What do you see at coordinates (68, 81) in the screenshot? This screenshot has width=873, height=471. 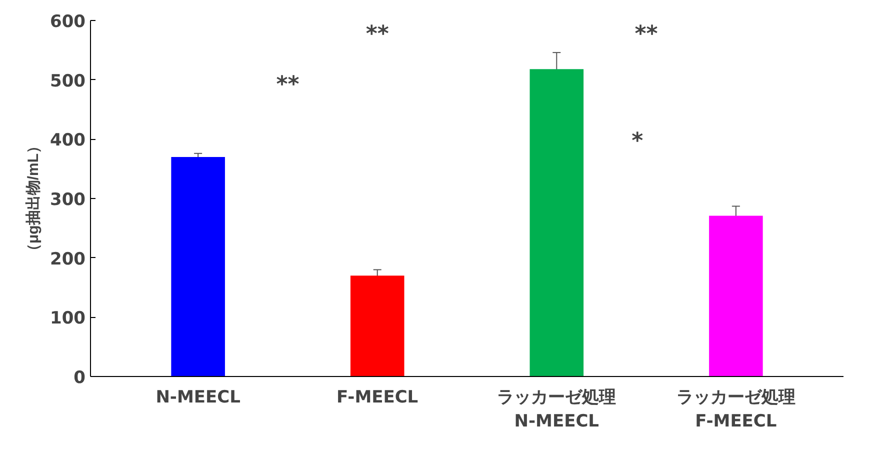 I see `y-tick-label: 500` at bounding box center [68, 81].